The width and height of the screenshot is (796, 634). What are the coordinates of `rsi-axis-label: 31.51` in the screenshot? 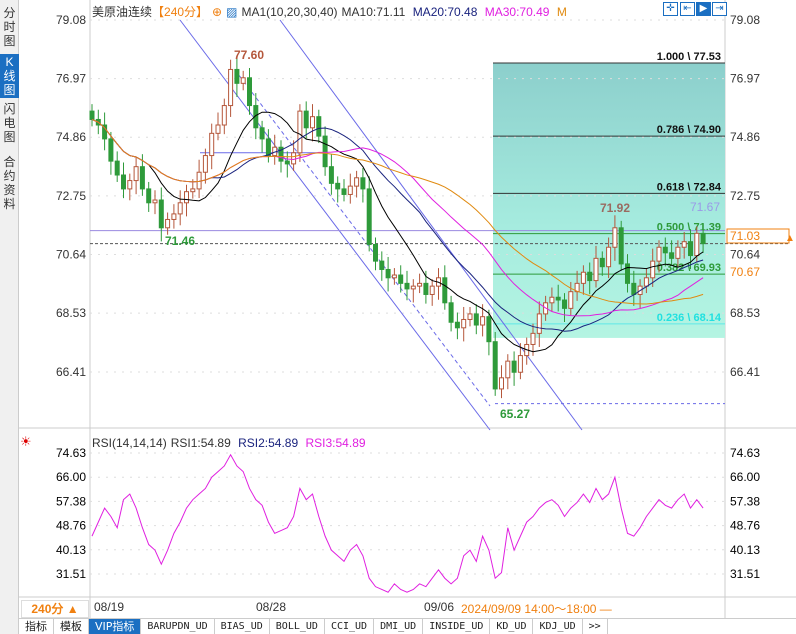 It's located at (745, 574).